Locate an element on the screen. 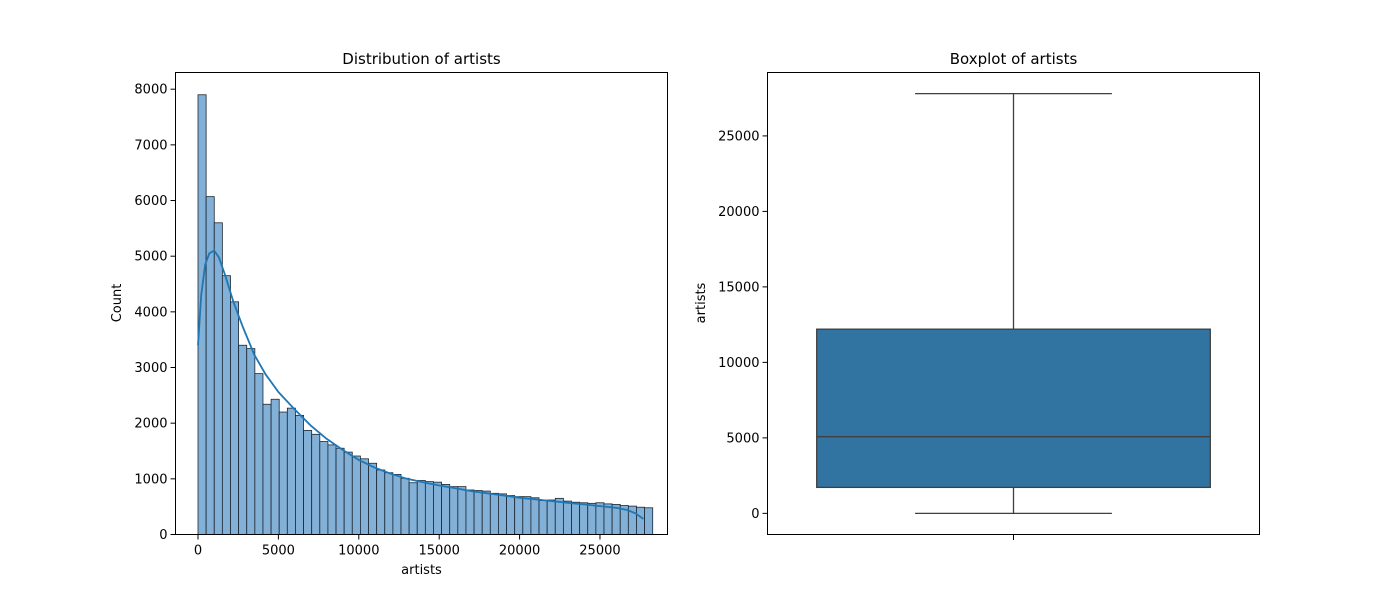 The height and width of the screenshot is (600, 1400). y-tick-label: 10000 is located at coordinates (738, 363).